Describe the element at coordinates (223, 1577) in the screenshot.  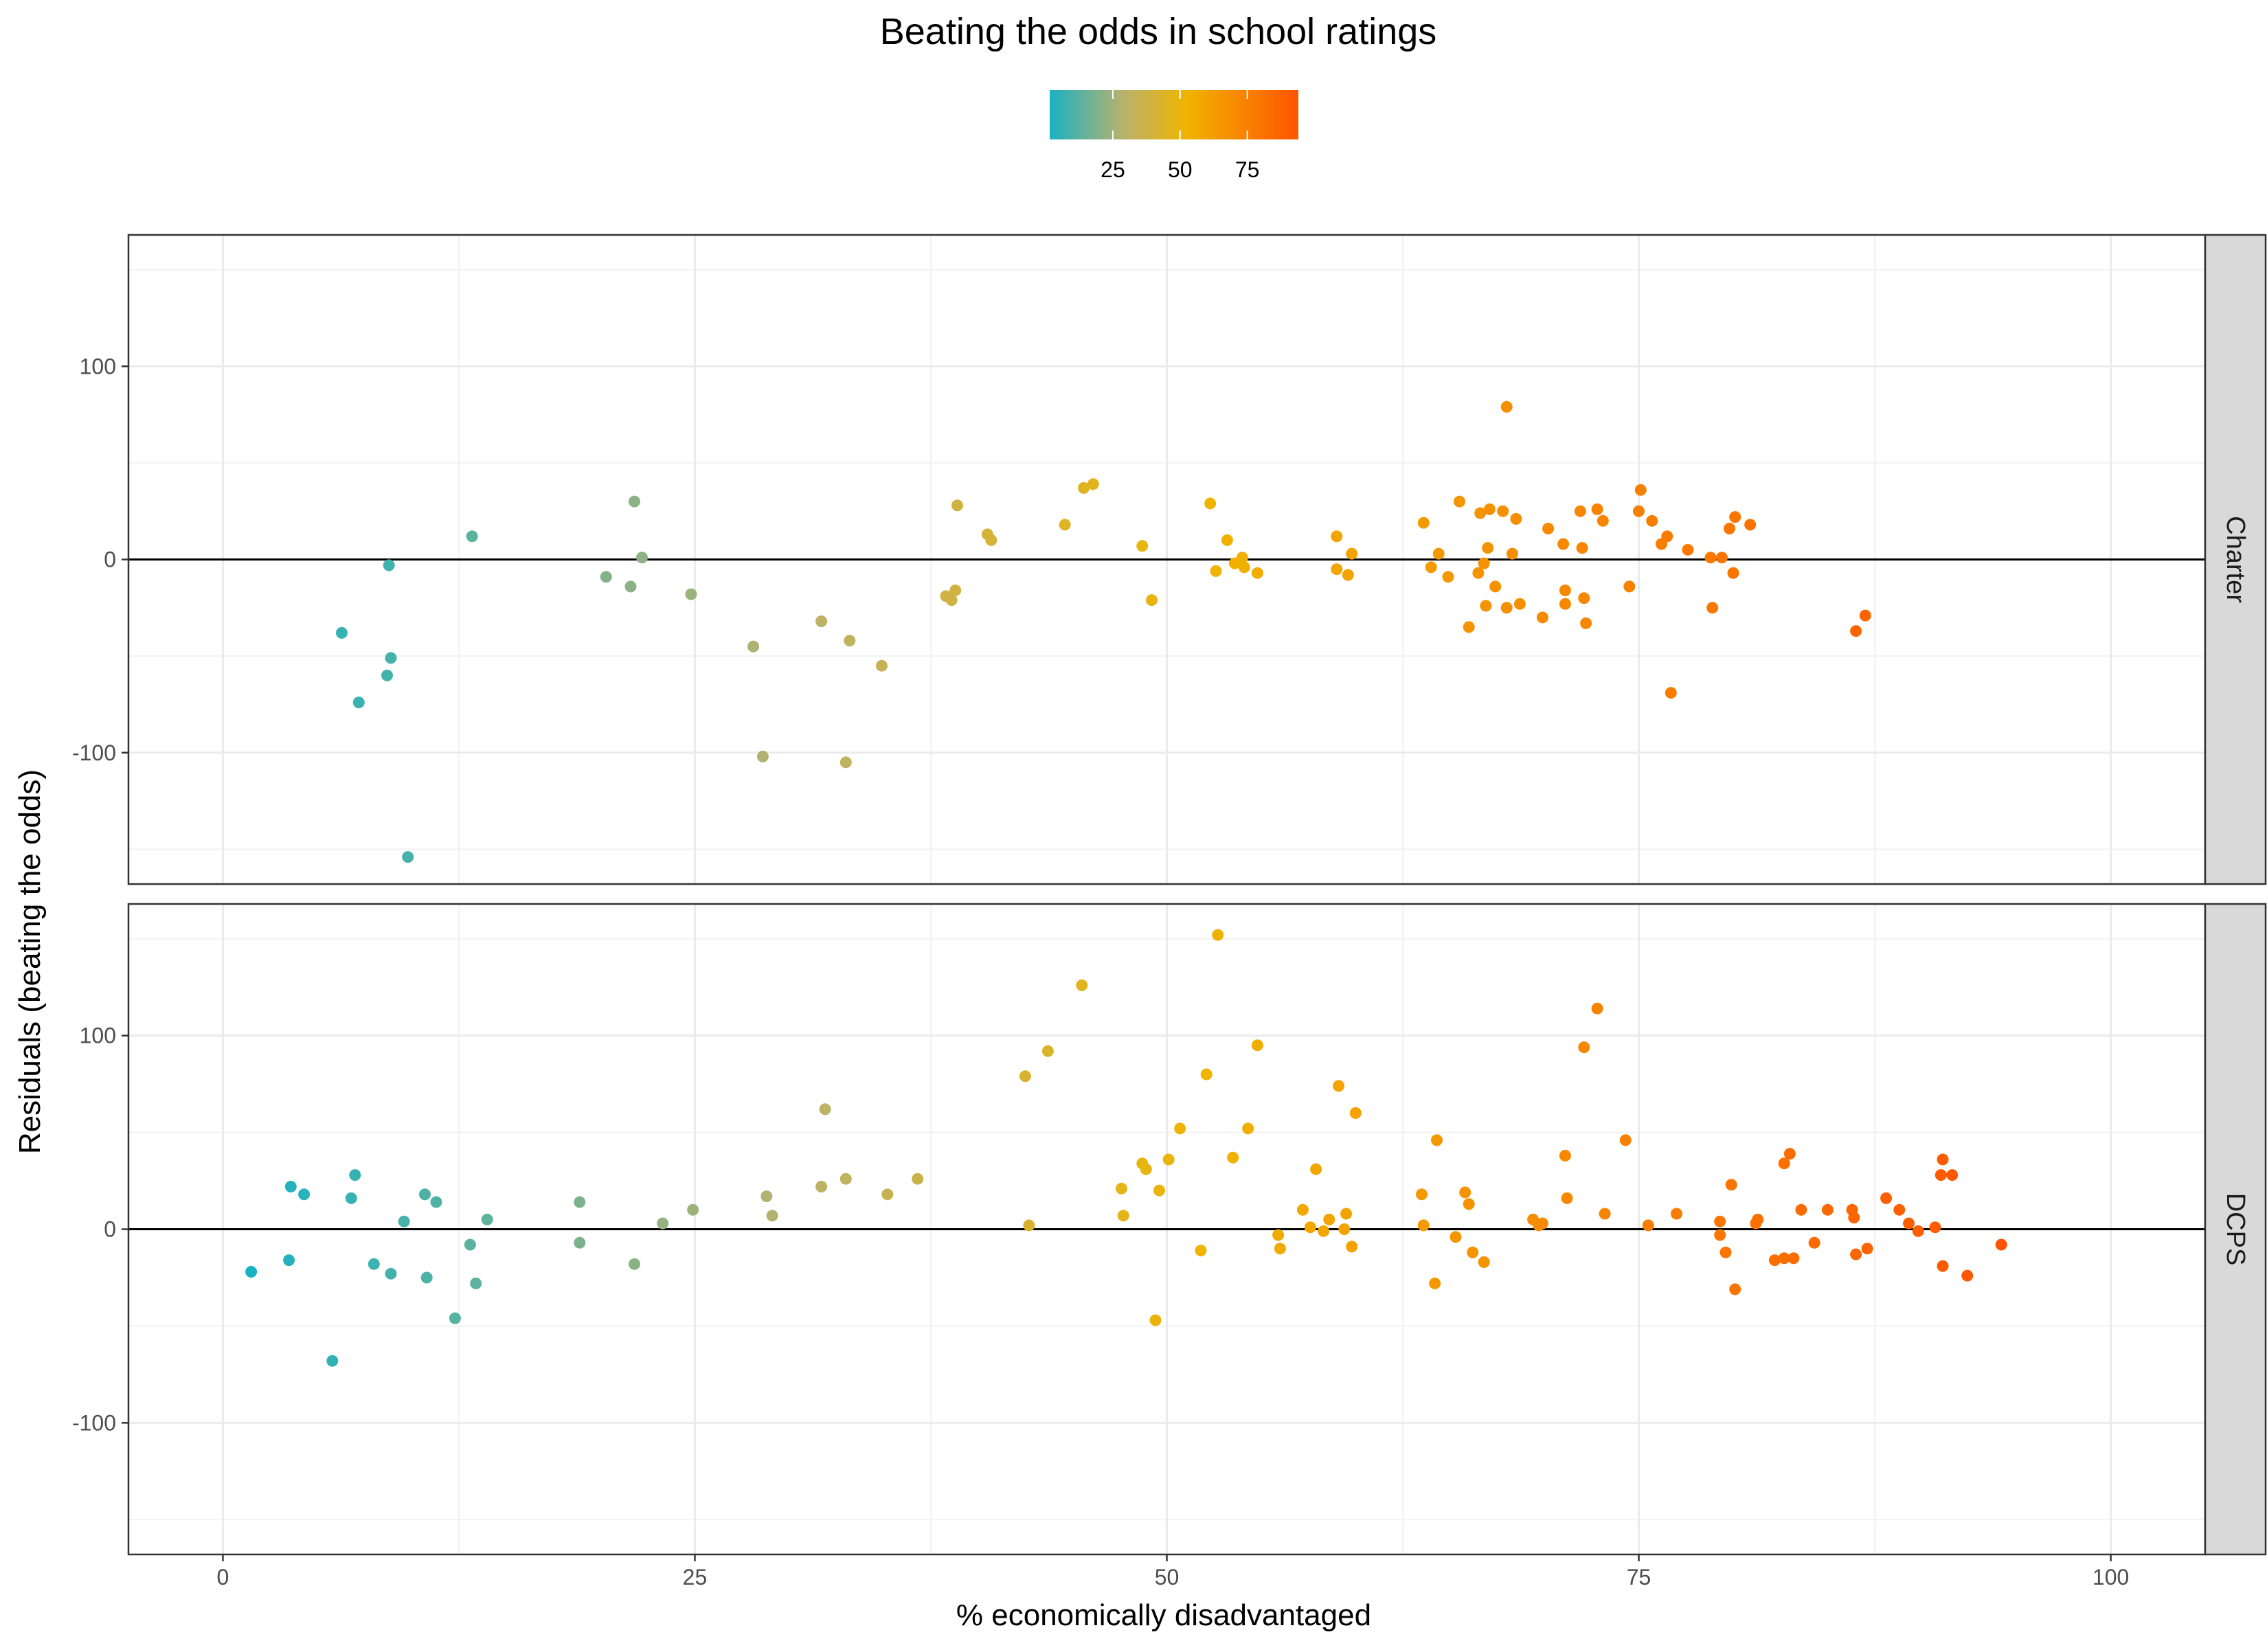
I see `x-tick-label: 0` at that location.